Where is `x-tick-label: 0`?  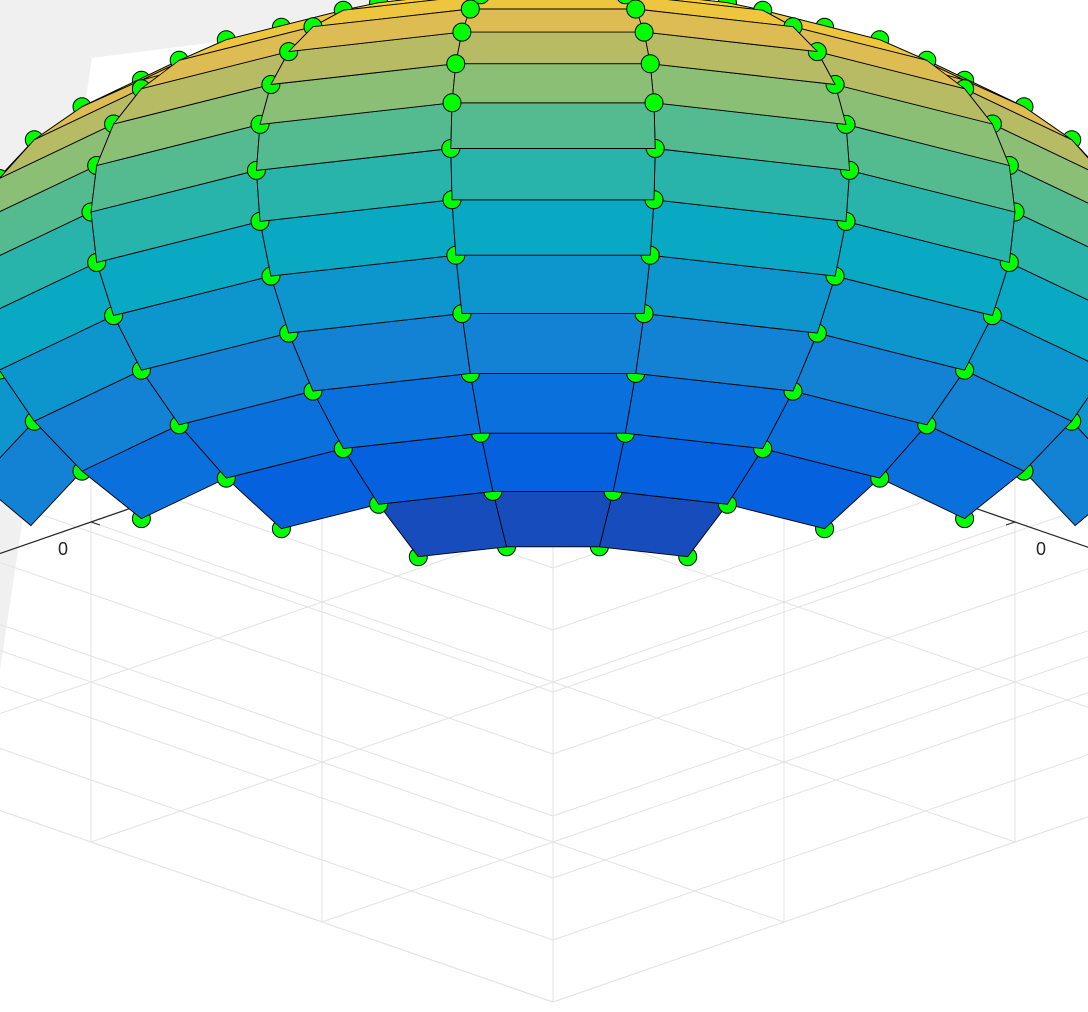 x-tick-label: 0 is located at coordinates (1041, 549).